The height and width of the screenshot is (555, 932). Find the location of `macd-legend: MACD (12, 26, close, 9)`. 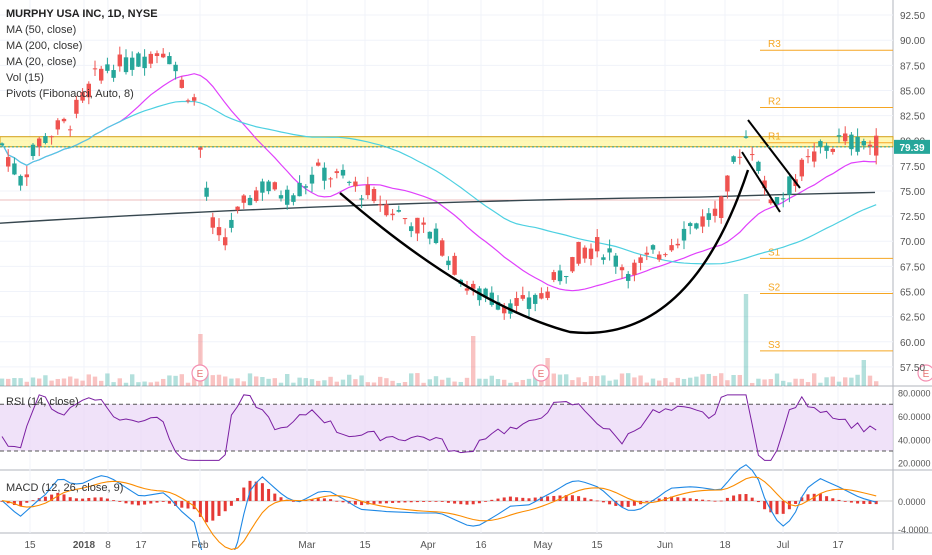

macd-legend: MACD (12, 26, close, 9) is located at coordinates (64, 488).